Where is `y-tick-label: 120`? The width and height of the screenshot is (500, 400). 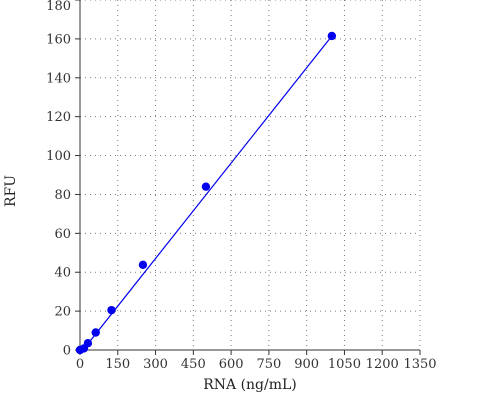 y-tick-label: 120 is located at coordinates (58, 117).